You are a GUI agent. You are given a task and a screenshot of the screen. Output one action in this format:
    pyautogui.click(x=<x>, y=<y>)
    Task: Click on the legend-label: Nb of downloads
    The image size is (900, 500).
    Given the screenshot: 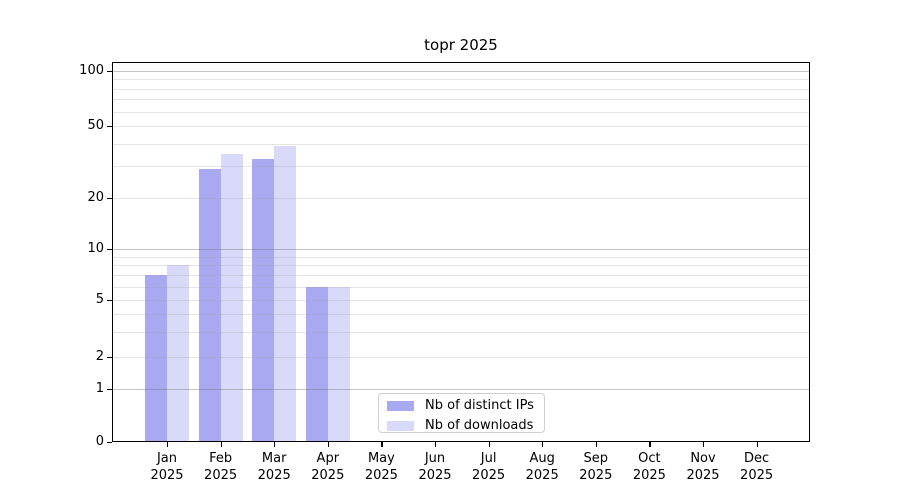 What is the action you would take?
    pyautogui.click(x=479, y=425)
    